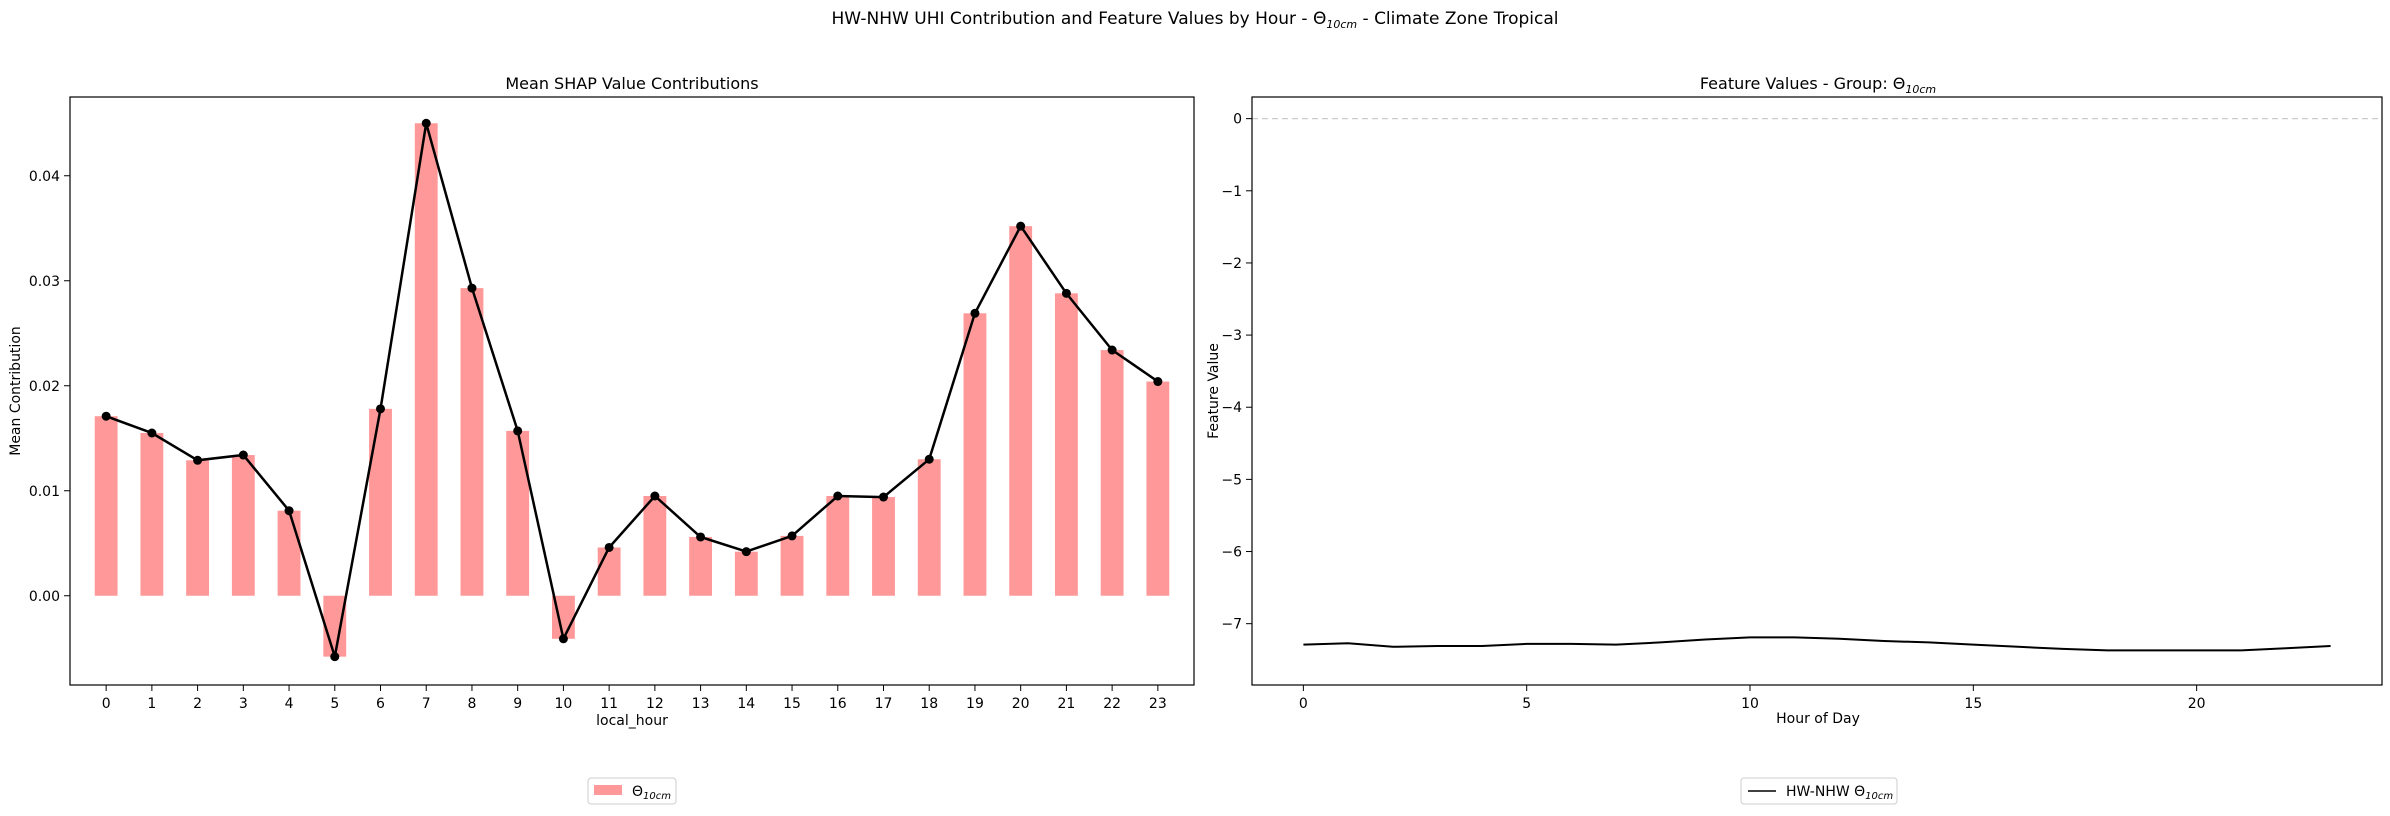 This screenshot has height=816, width=2390. What do you see at coordinates (1839, 793) in the screenshot?
I see `feature-legend-label: HW-NHW Θ10cm` at bounding box center [1839, 793].